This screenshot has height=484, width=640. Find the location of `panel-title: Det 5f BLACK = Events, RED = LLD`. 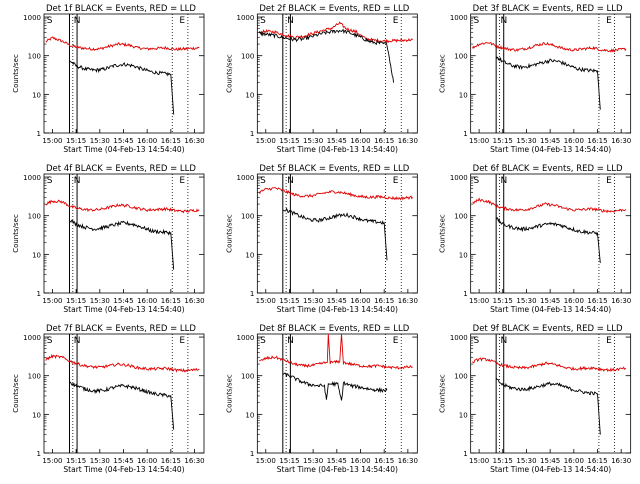

panel-title: Det 5f BLACK = Events, RED = LLD is located at coordinates (334, 169).